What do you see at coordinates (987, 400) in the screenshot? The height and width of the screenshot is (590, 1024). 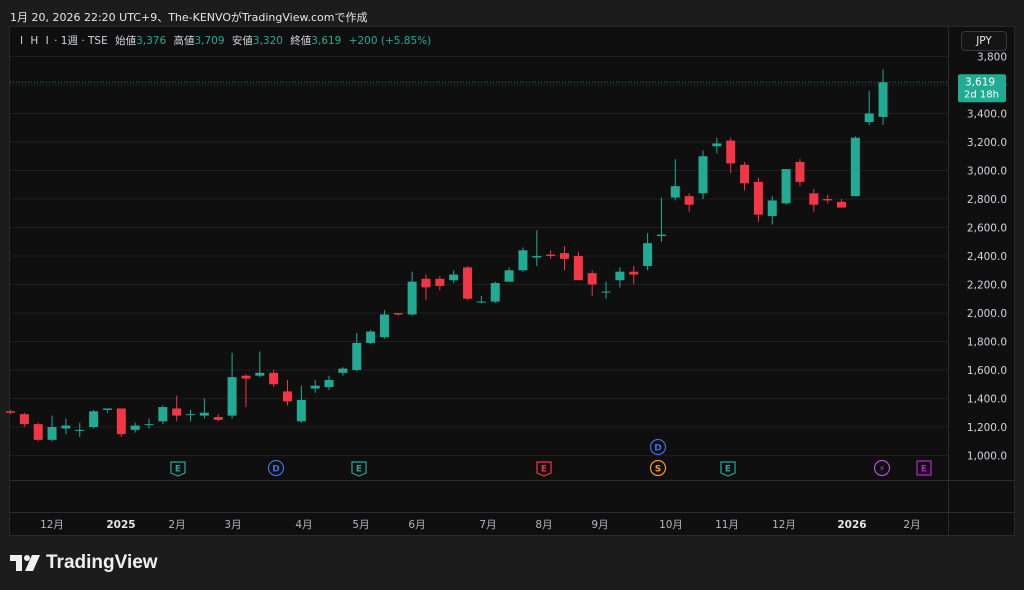 I see `y-tick-label: 1,400.0` at bounding box center [987, 400].